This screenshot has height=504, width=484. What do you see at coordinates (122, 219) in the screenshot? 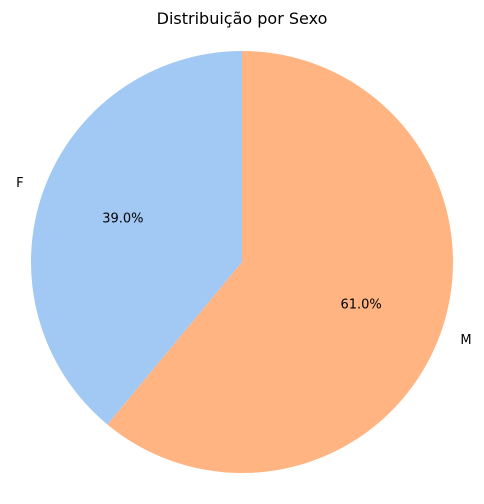
I see `pie-percent-label-f: 39.0%` at bounding box center [122, 219].